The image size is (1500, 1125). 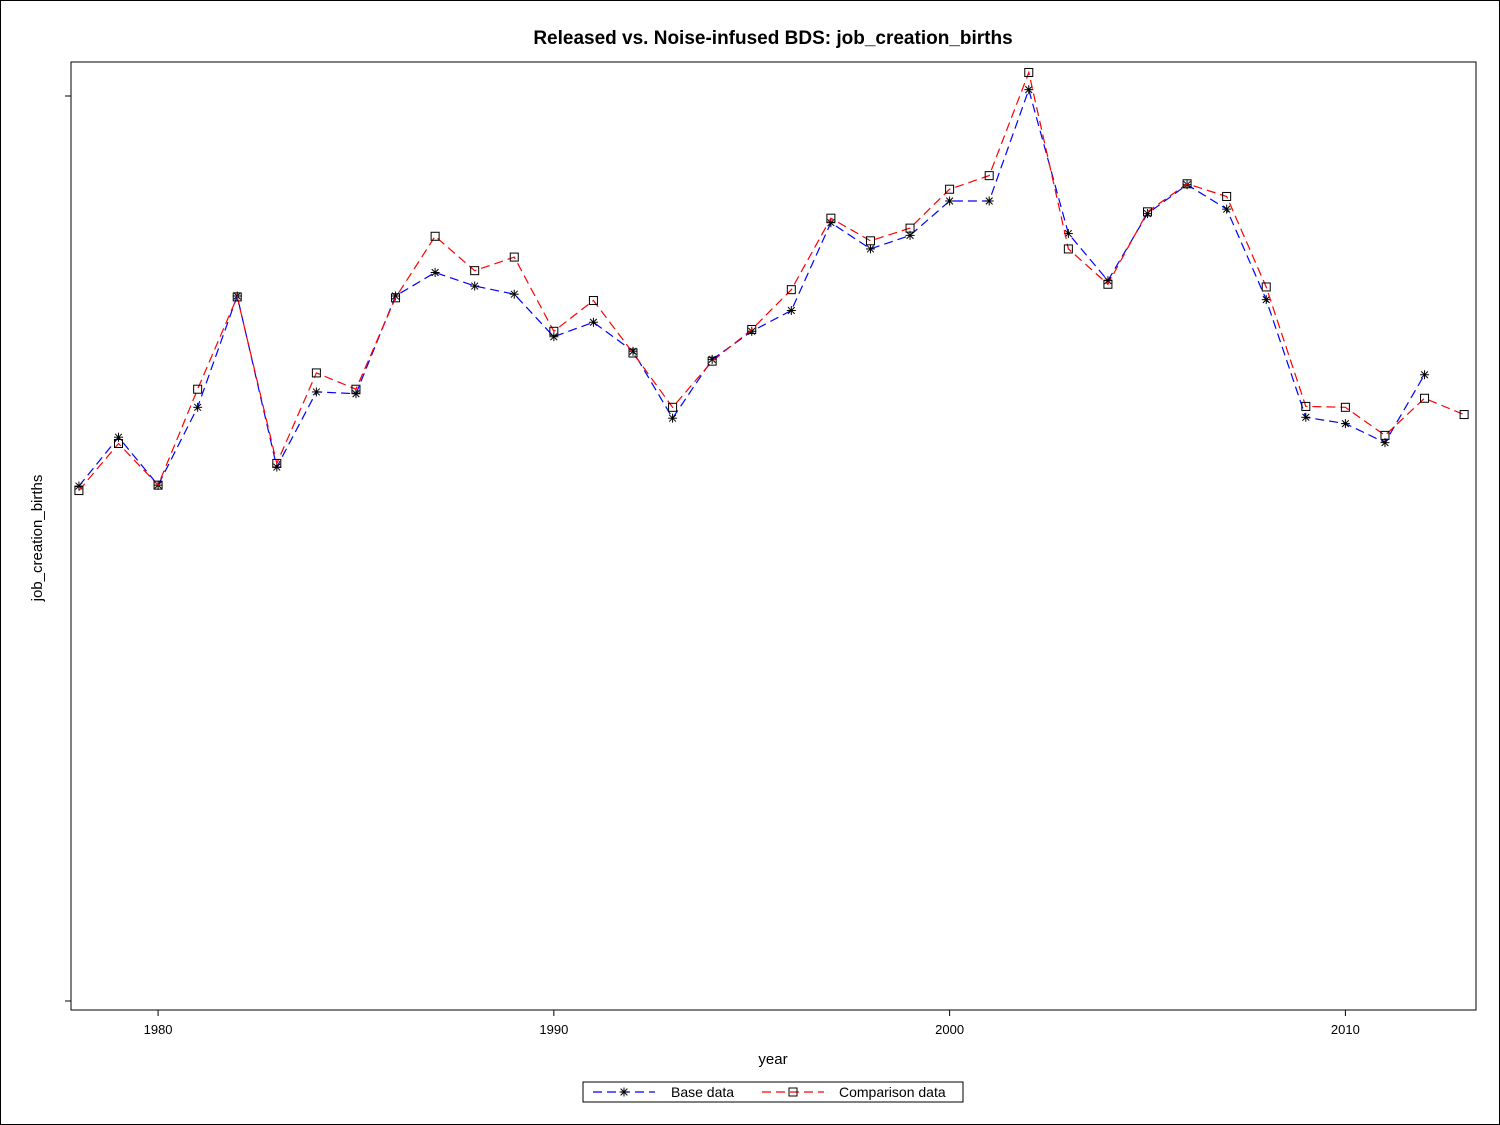 What do you see at coordinates (791, 290) in the screenshot?
I see `comparison-data-point-1996` at bounding box center [791, 290].